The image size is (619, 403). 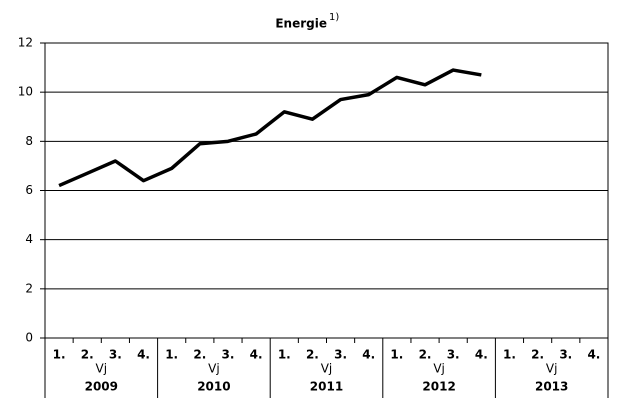 What do you see at coordinates (29, 288) in the screenshot?
I see `y-tick-label: 2` at bounding box center [29, 288].